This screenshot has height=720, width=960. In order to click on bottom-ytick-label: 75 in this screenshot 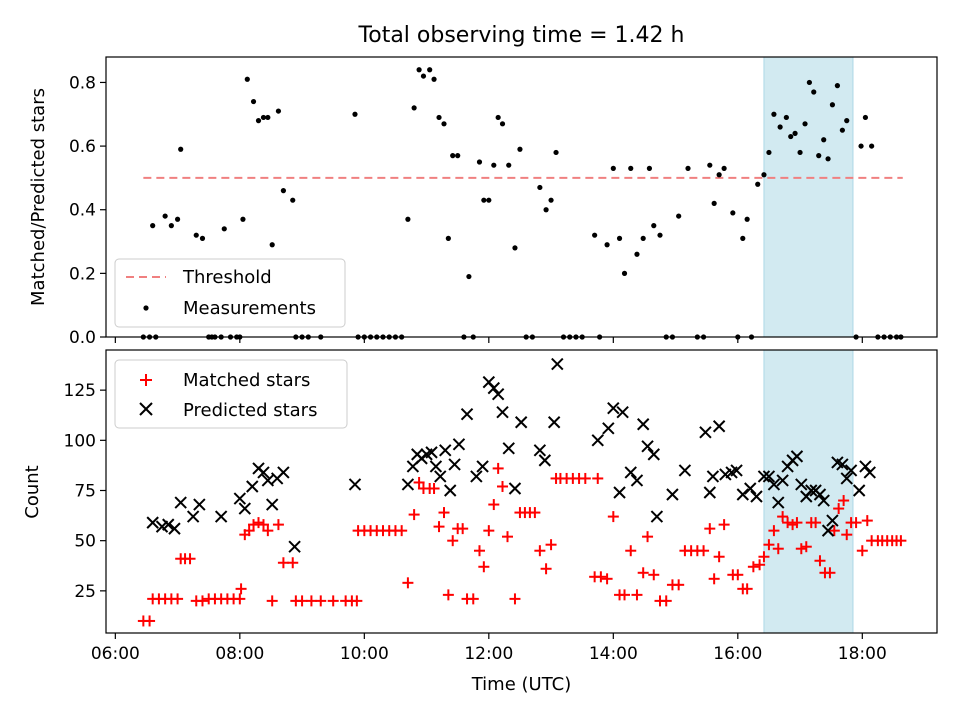, I will do `click(85, 491)`.